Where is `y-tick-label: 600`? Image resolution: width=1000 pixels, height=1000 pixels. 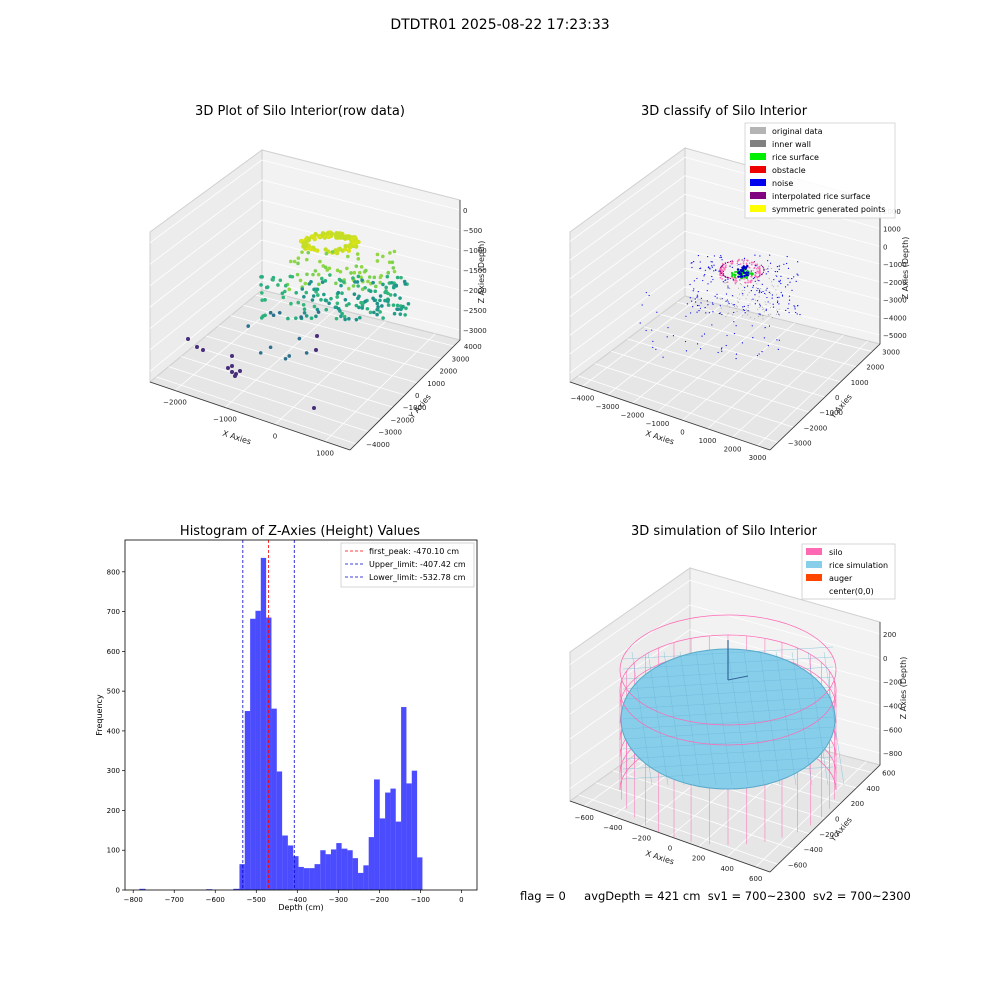 y-tick-label: 600 is located at coordinates (113, 652).